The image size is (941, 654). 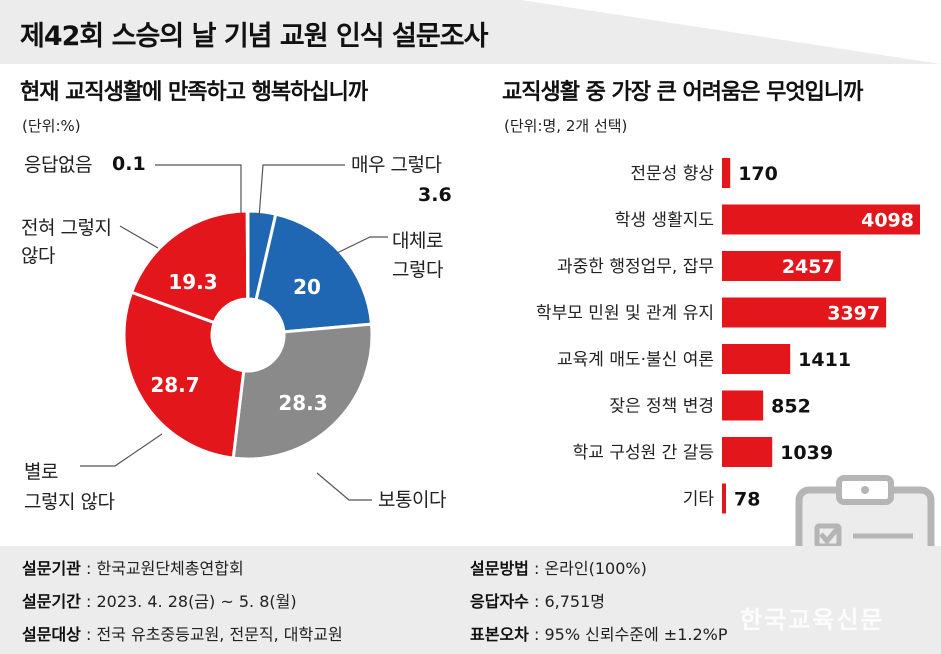 I want to click on bar-title: 교직생활 중 가장 큰 어려움은 무엇입니까, so click(x=682, y=92).